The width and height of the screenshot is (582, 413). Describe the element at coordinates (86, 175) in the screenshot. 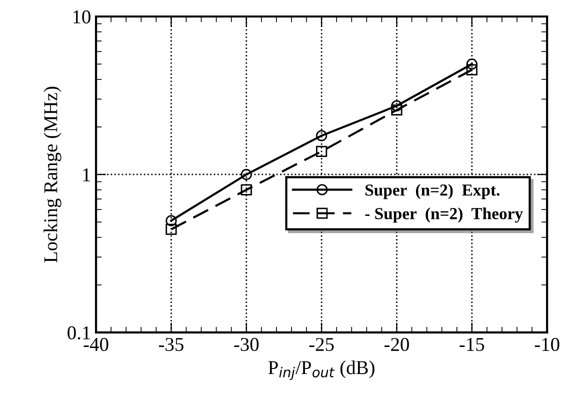

I see `y-tick-label: 1` at that location.